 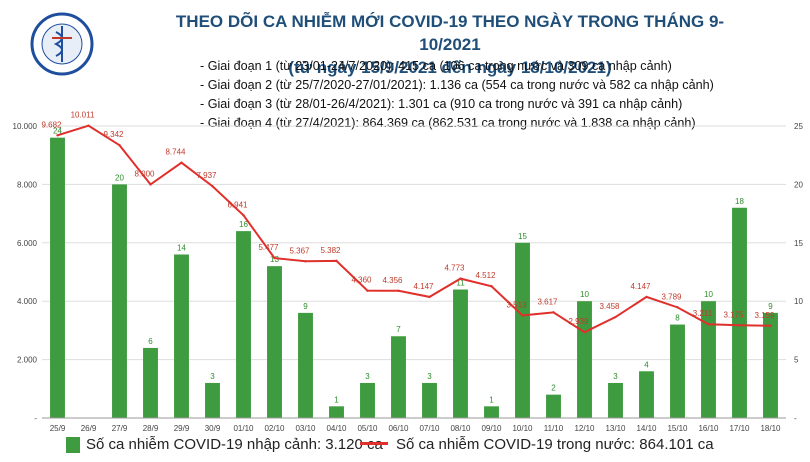 I want to click on line-data-label: 3.458, so click(x=609, y=306).